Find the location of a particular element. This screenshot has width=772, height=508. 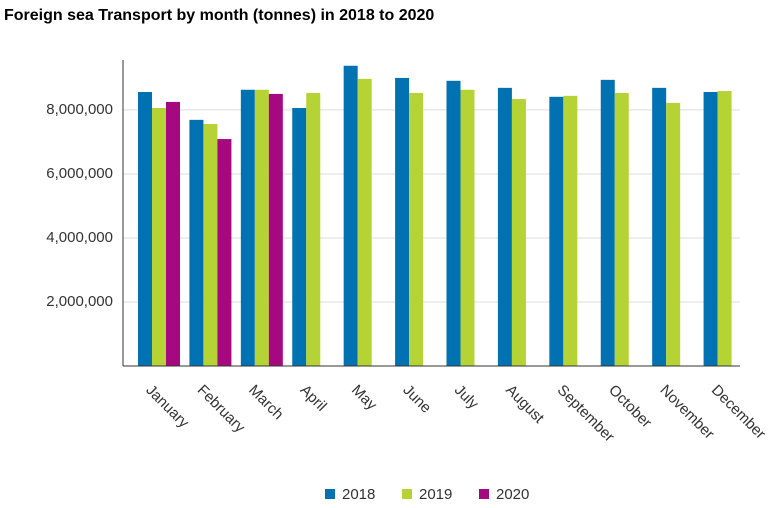

x-tick-label: February is located at coordinates (221, 409).